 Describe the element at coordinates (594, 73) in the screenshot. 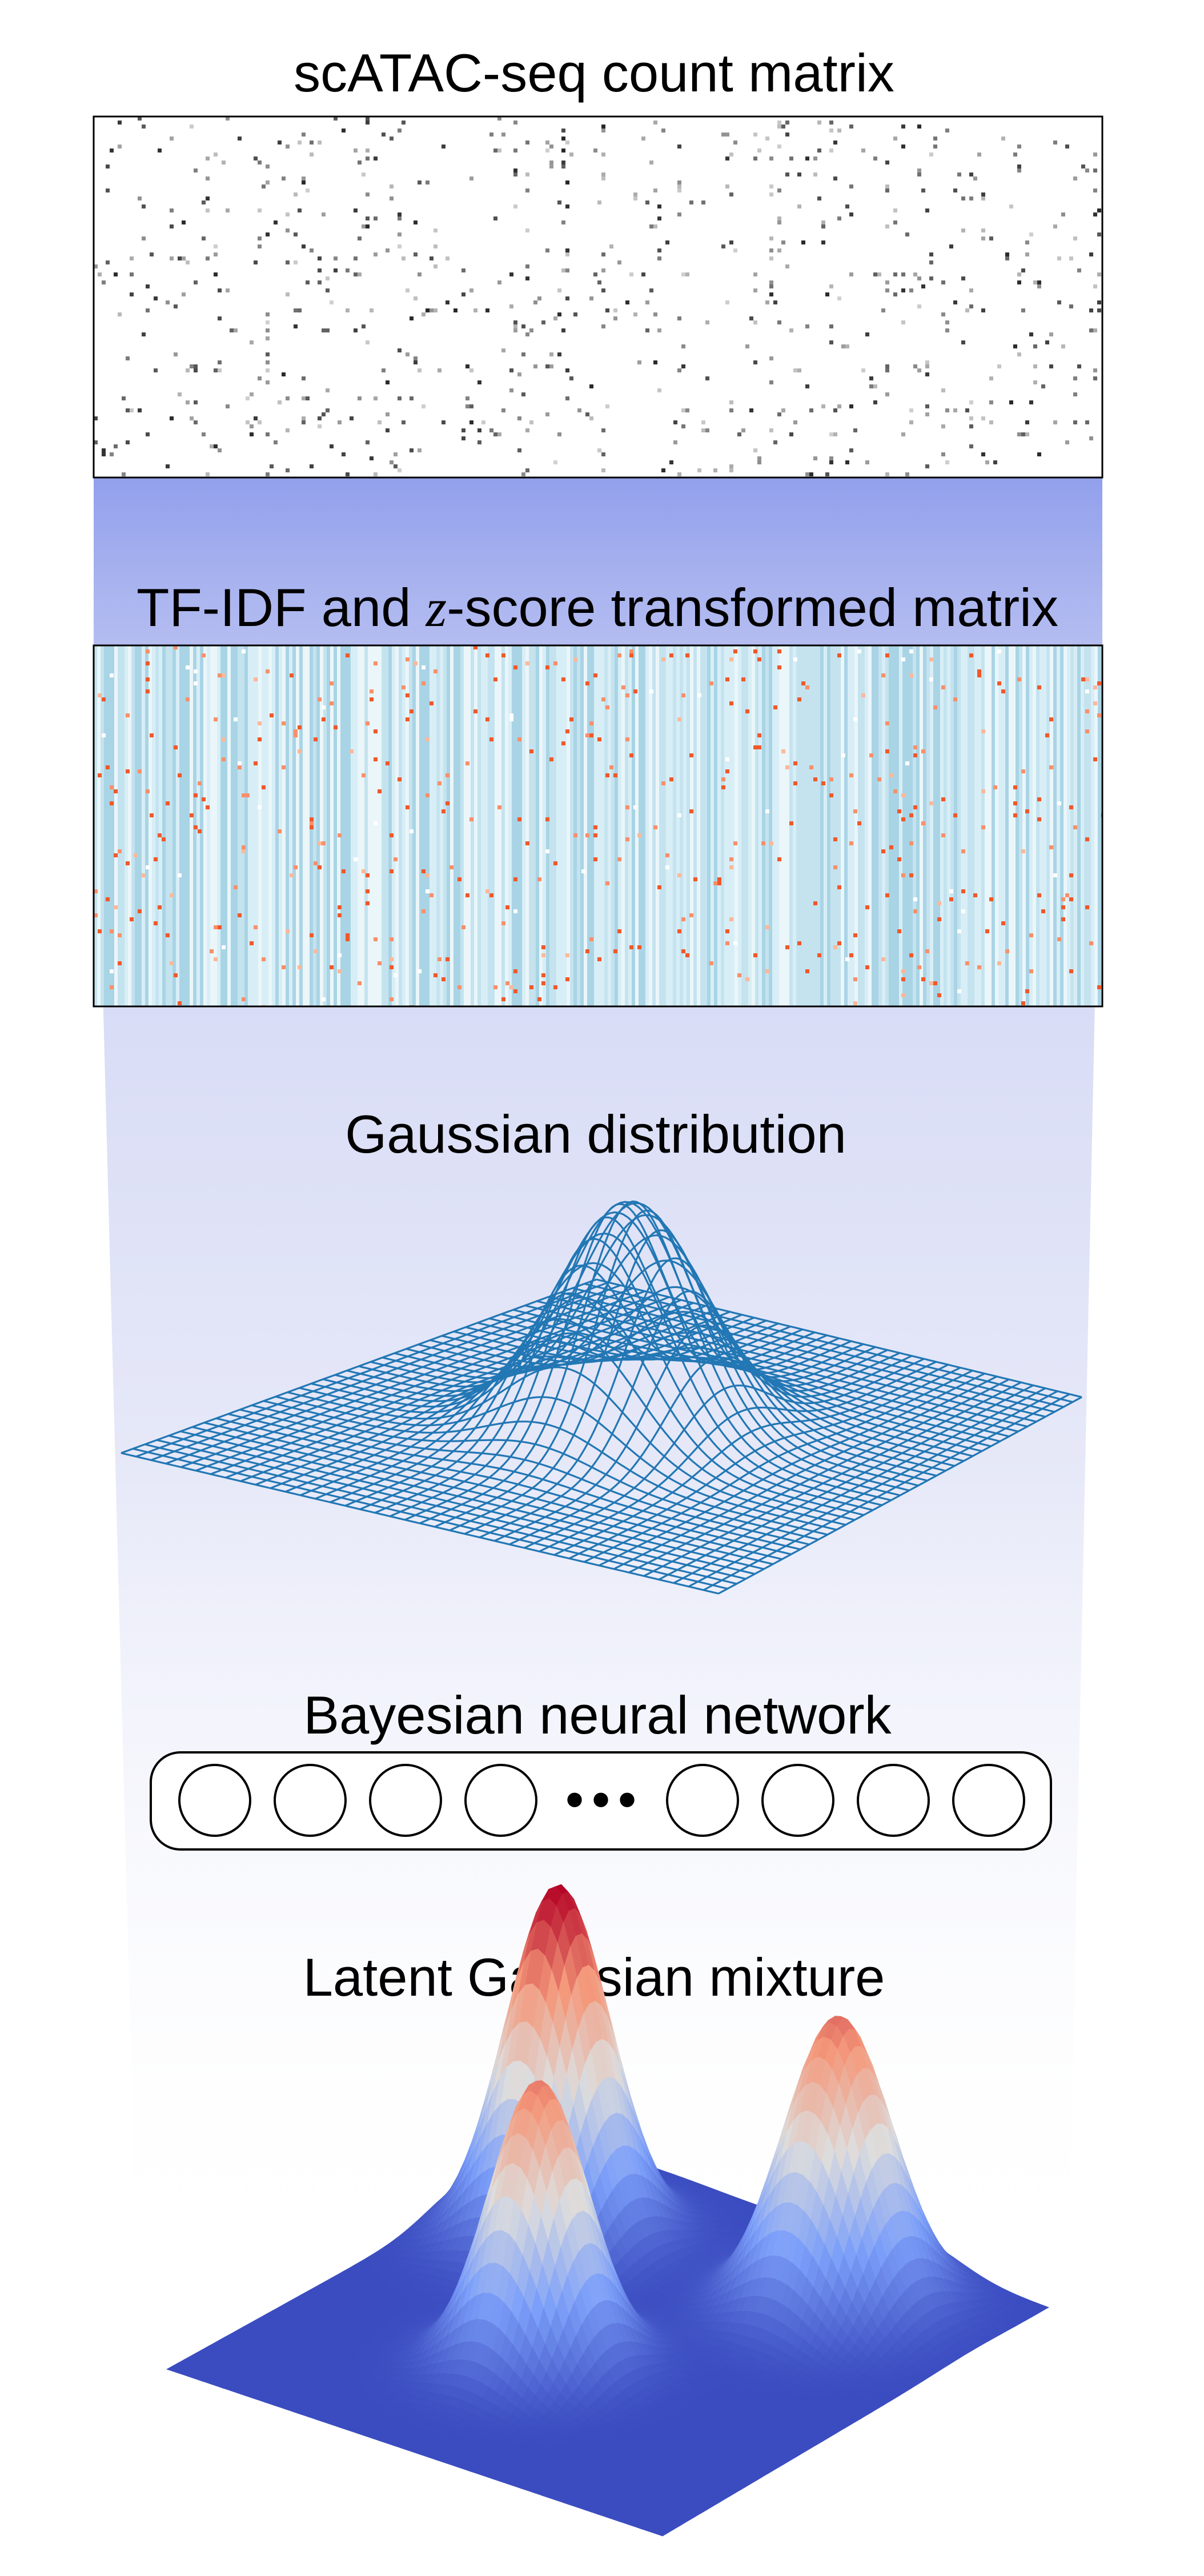

I see `count-matrix-title: scATAC-seq count matrix` at that location.